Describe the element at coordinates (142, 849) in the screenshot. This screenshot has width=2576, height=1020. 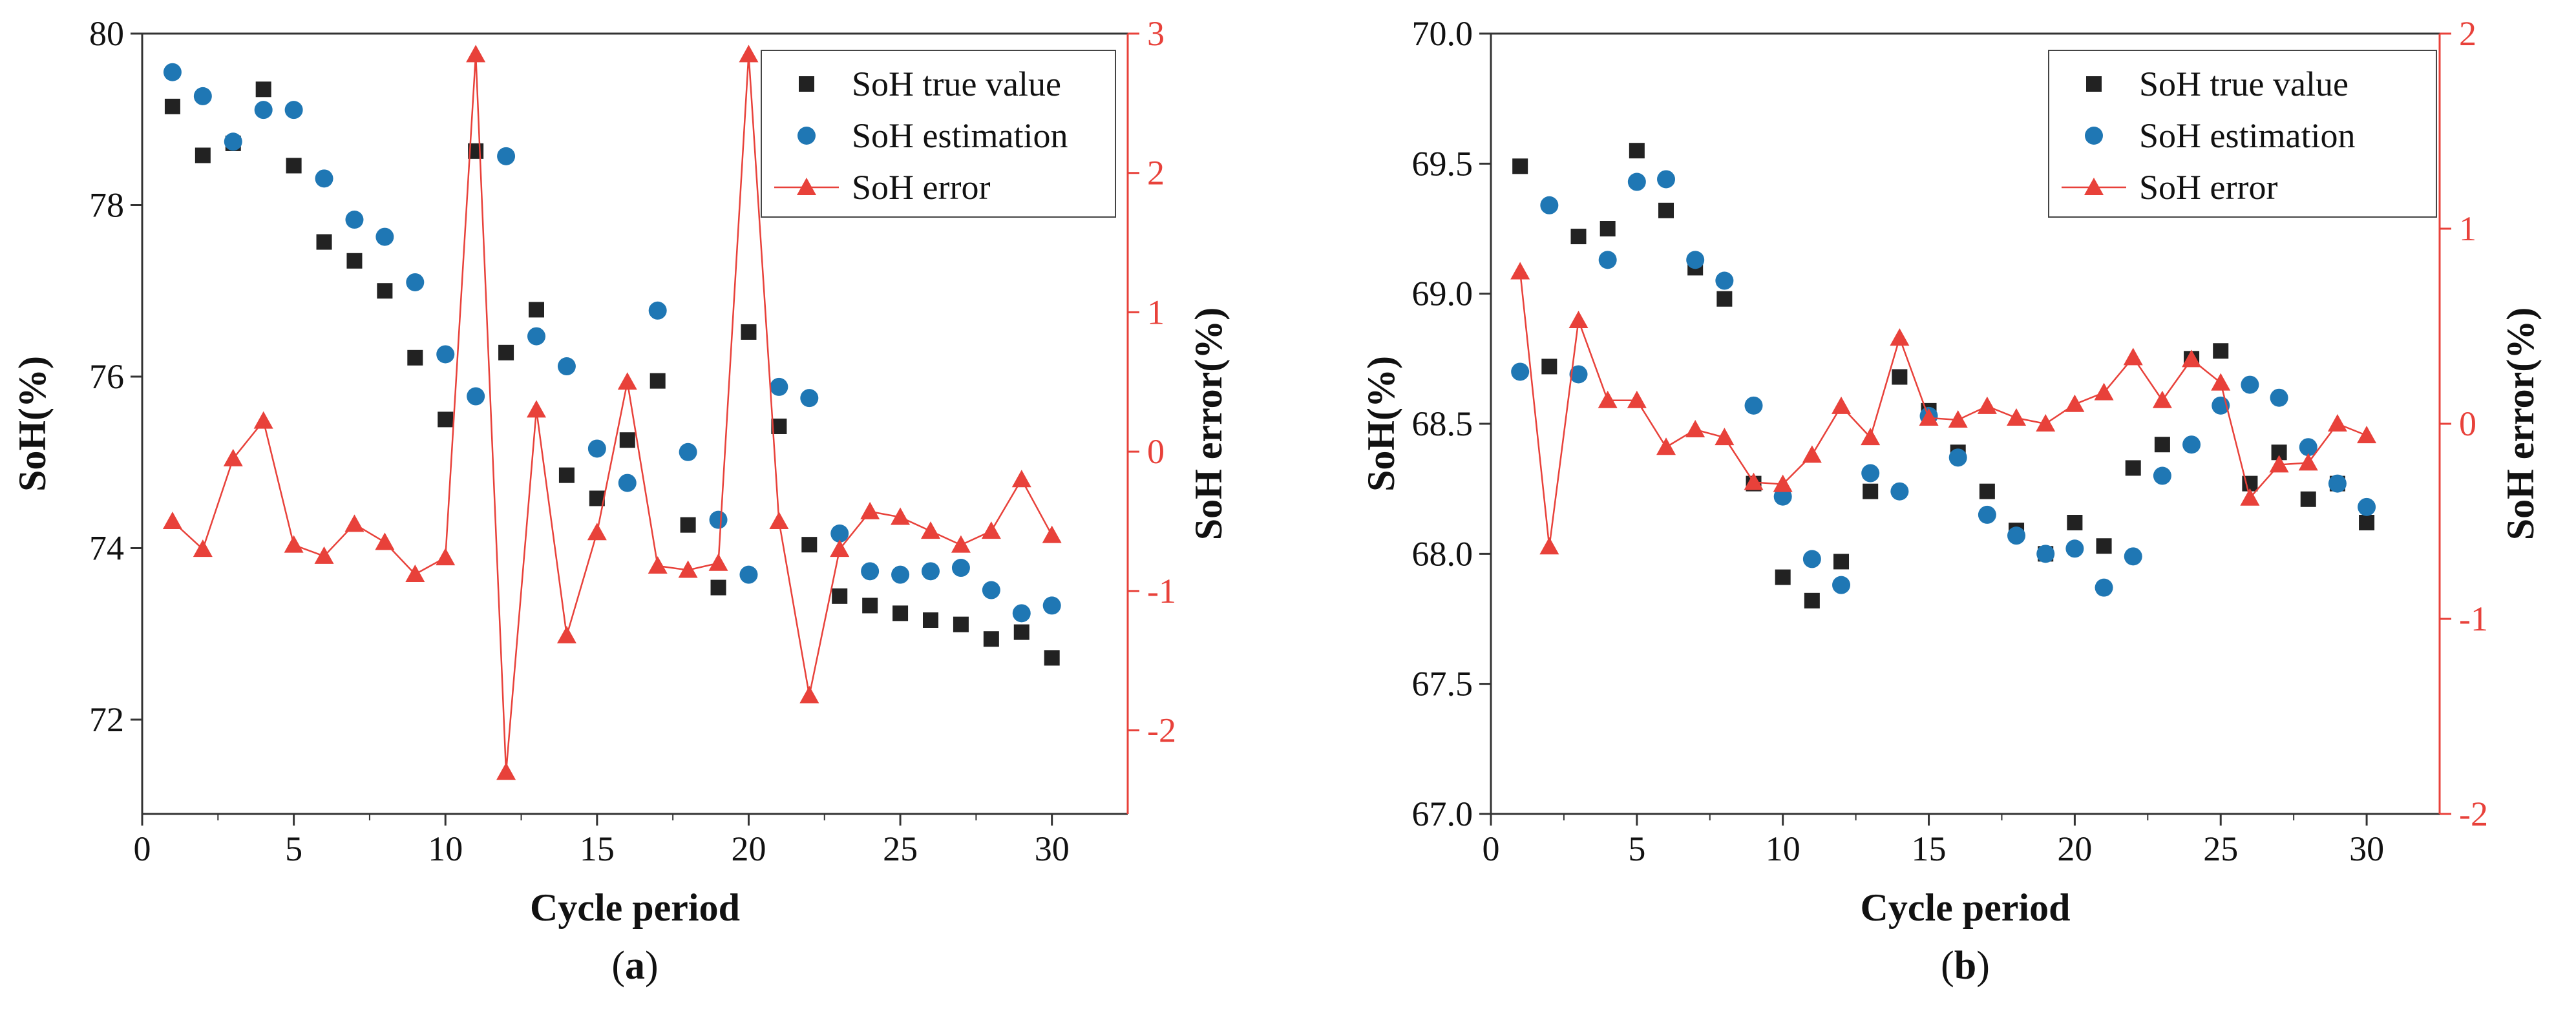
I see `x-tick-label: 0` at that location.